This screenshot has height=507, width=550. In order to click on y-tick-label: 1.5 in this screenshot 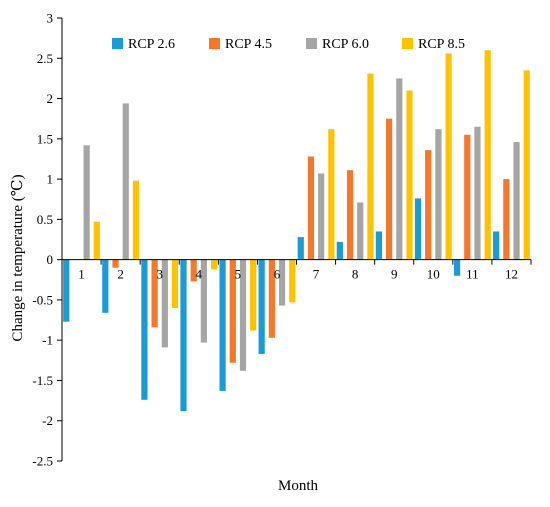, I will do `click(45, 138)`.